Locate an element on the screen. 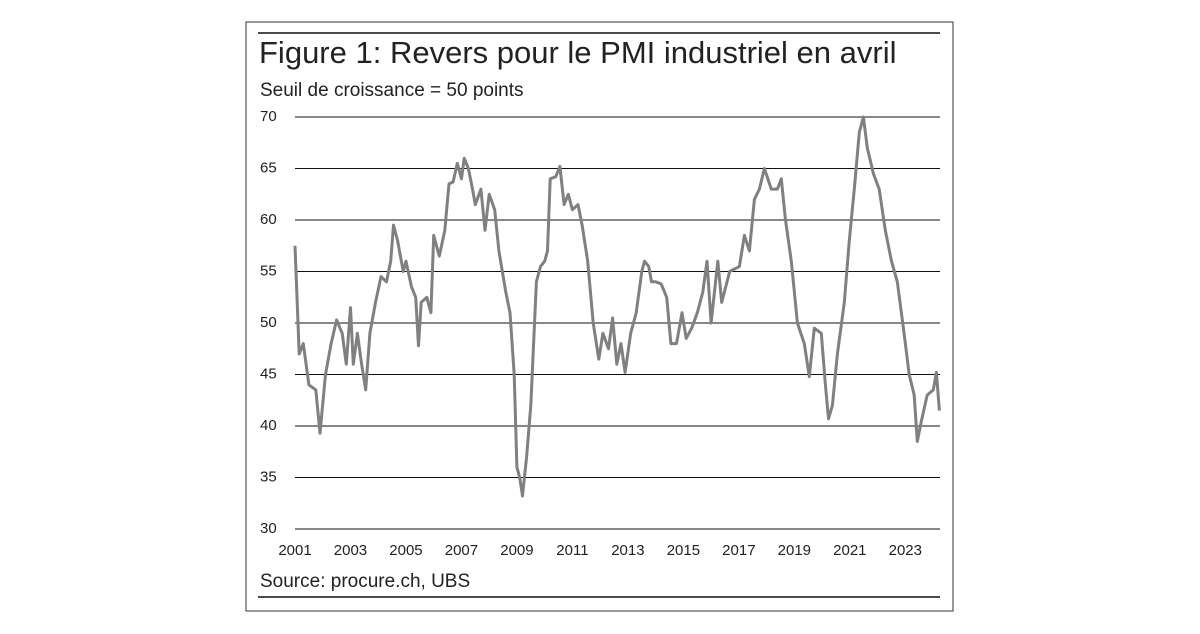 Image resolution: width=1200 pixels, height=634 pixels. x-tick-label: 2017 is located at coordinates (738, 550).